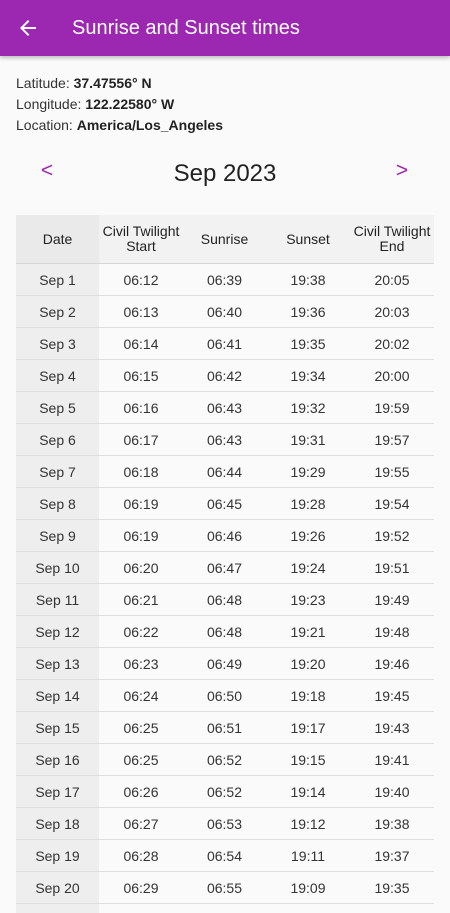 Image resolution: width=450 pixels, height=913 pixels. Describe the element at coordinates (392, 343) in the screenshot. I see `civil-twilight-end-cell: 20:02` at that location.